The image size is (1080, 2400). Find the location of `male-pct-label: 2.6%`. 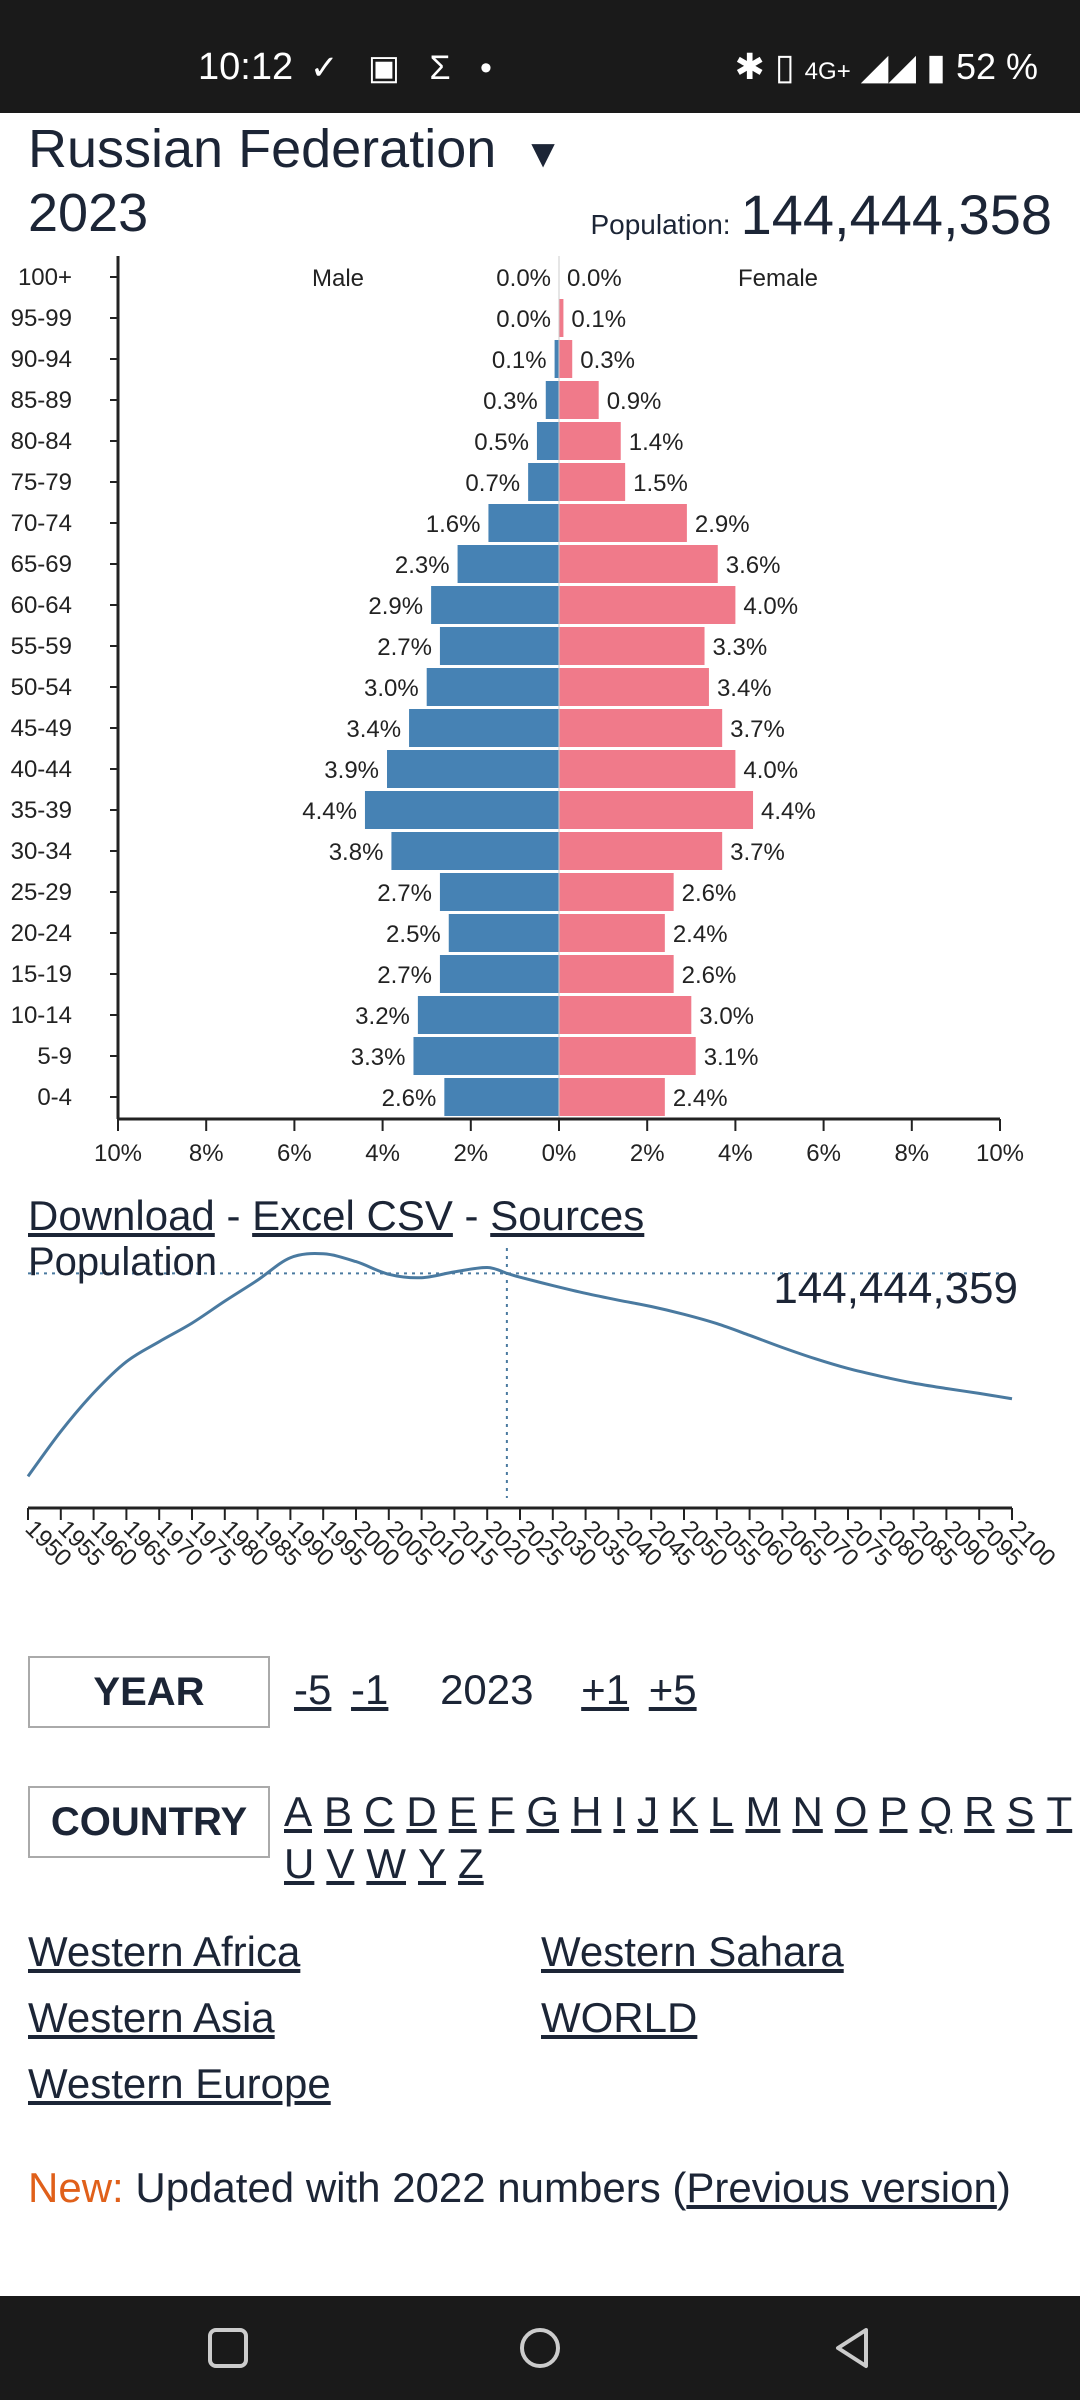

male-pct-label: 2.6% is located at coordinates (409, 1098).